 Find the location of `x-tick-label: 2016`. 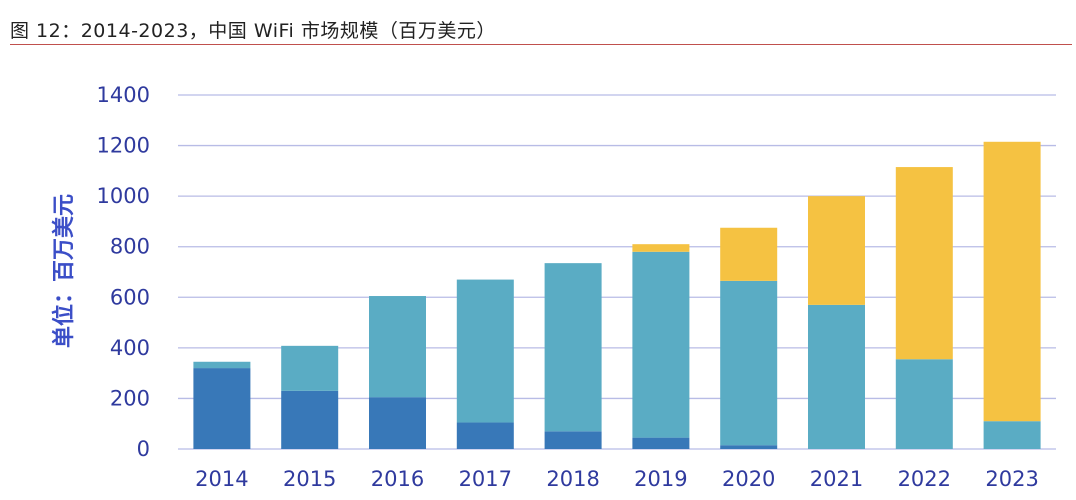

x-tick-label: 2016 is located at coordinates (397, 479).